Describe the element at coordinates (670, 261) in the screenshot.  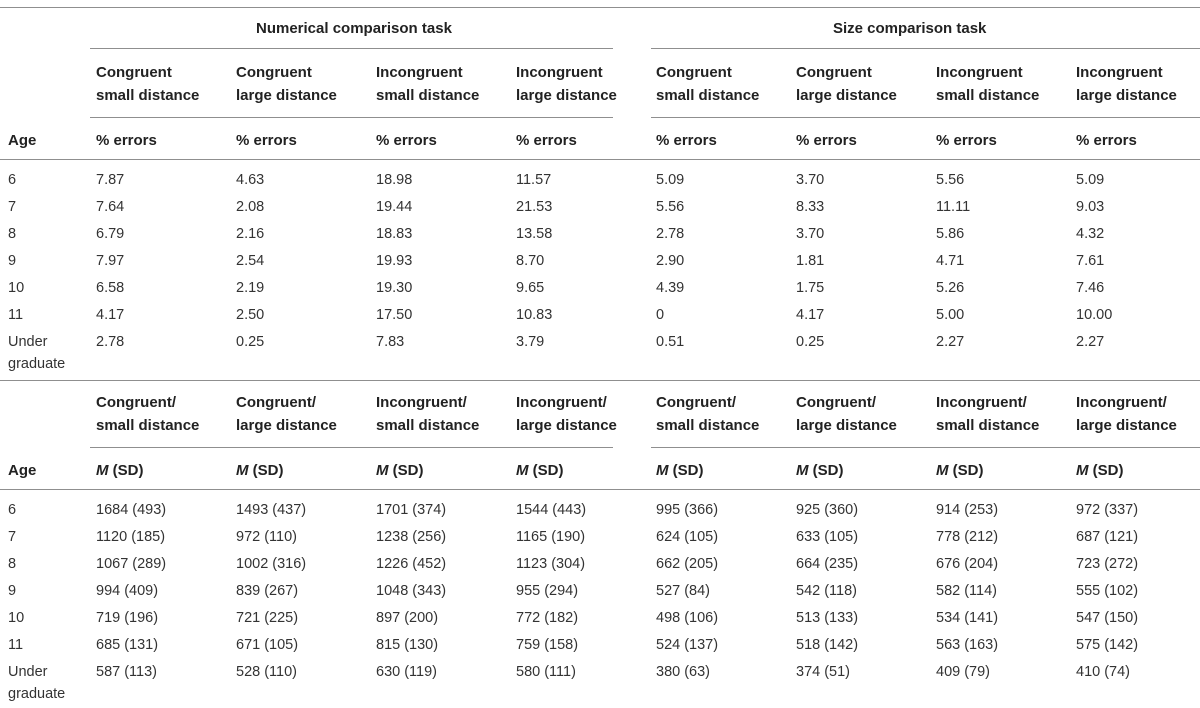
I see `data-cell: 2.90` at that location.